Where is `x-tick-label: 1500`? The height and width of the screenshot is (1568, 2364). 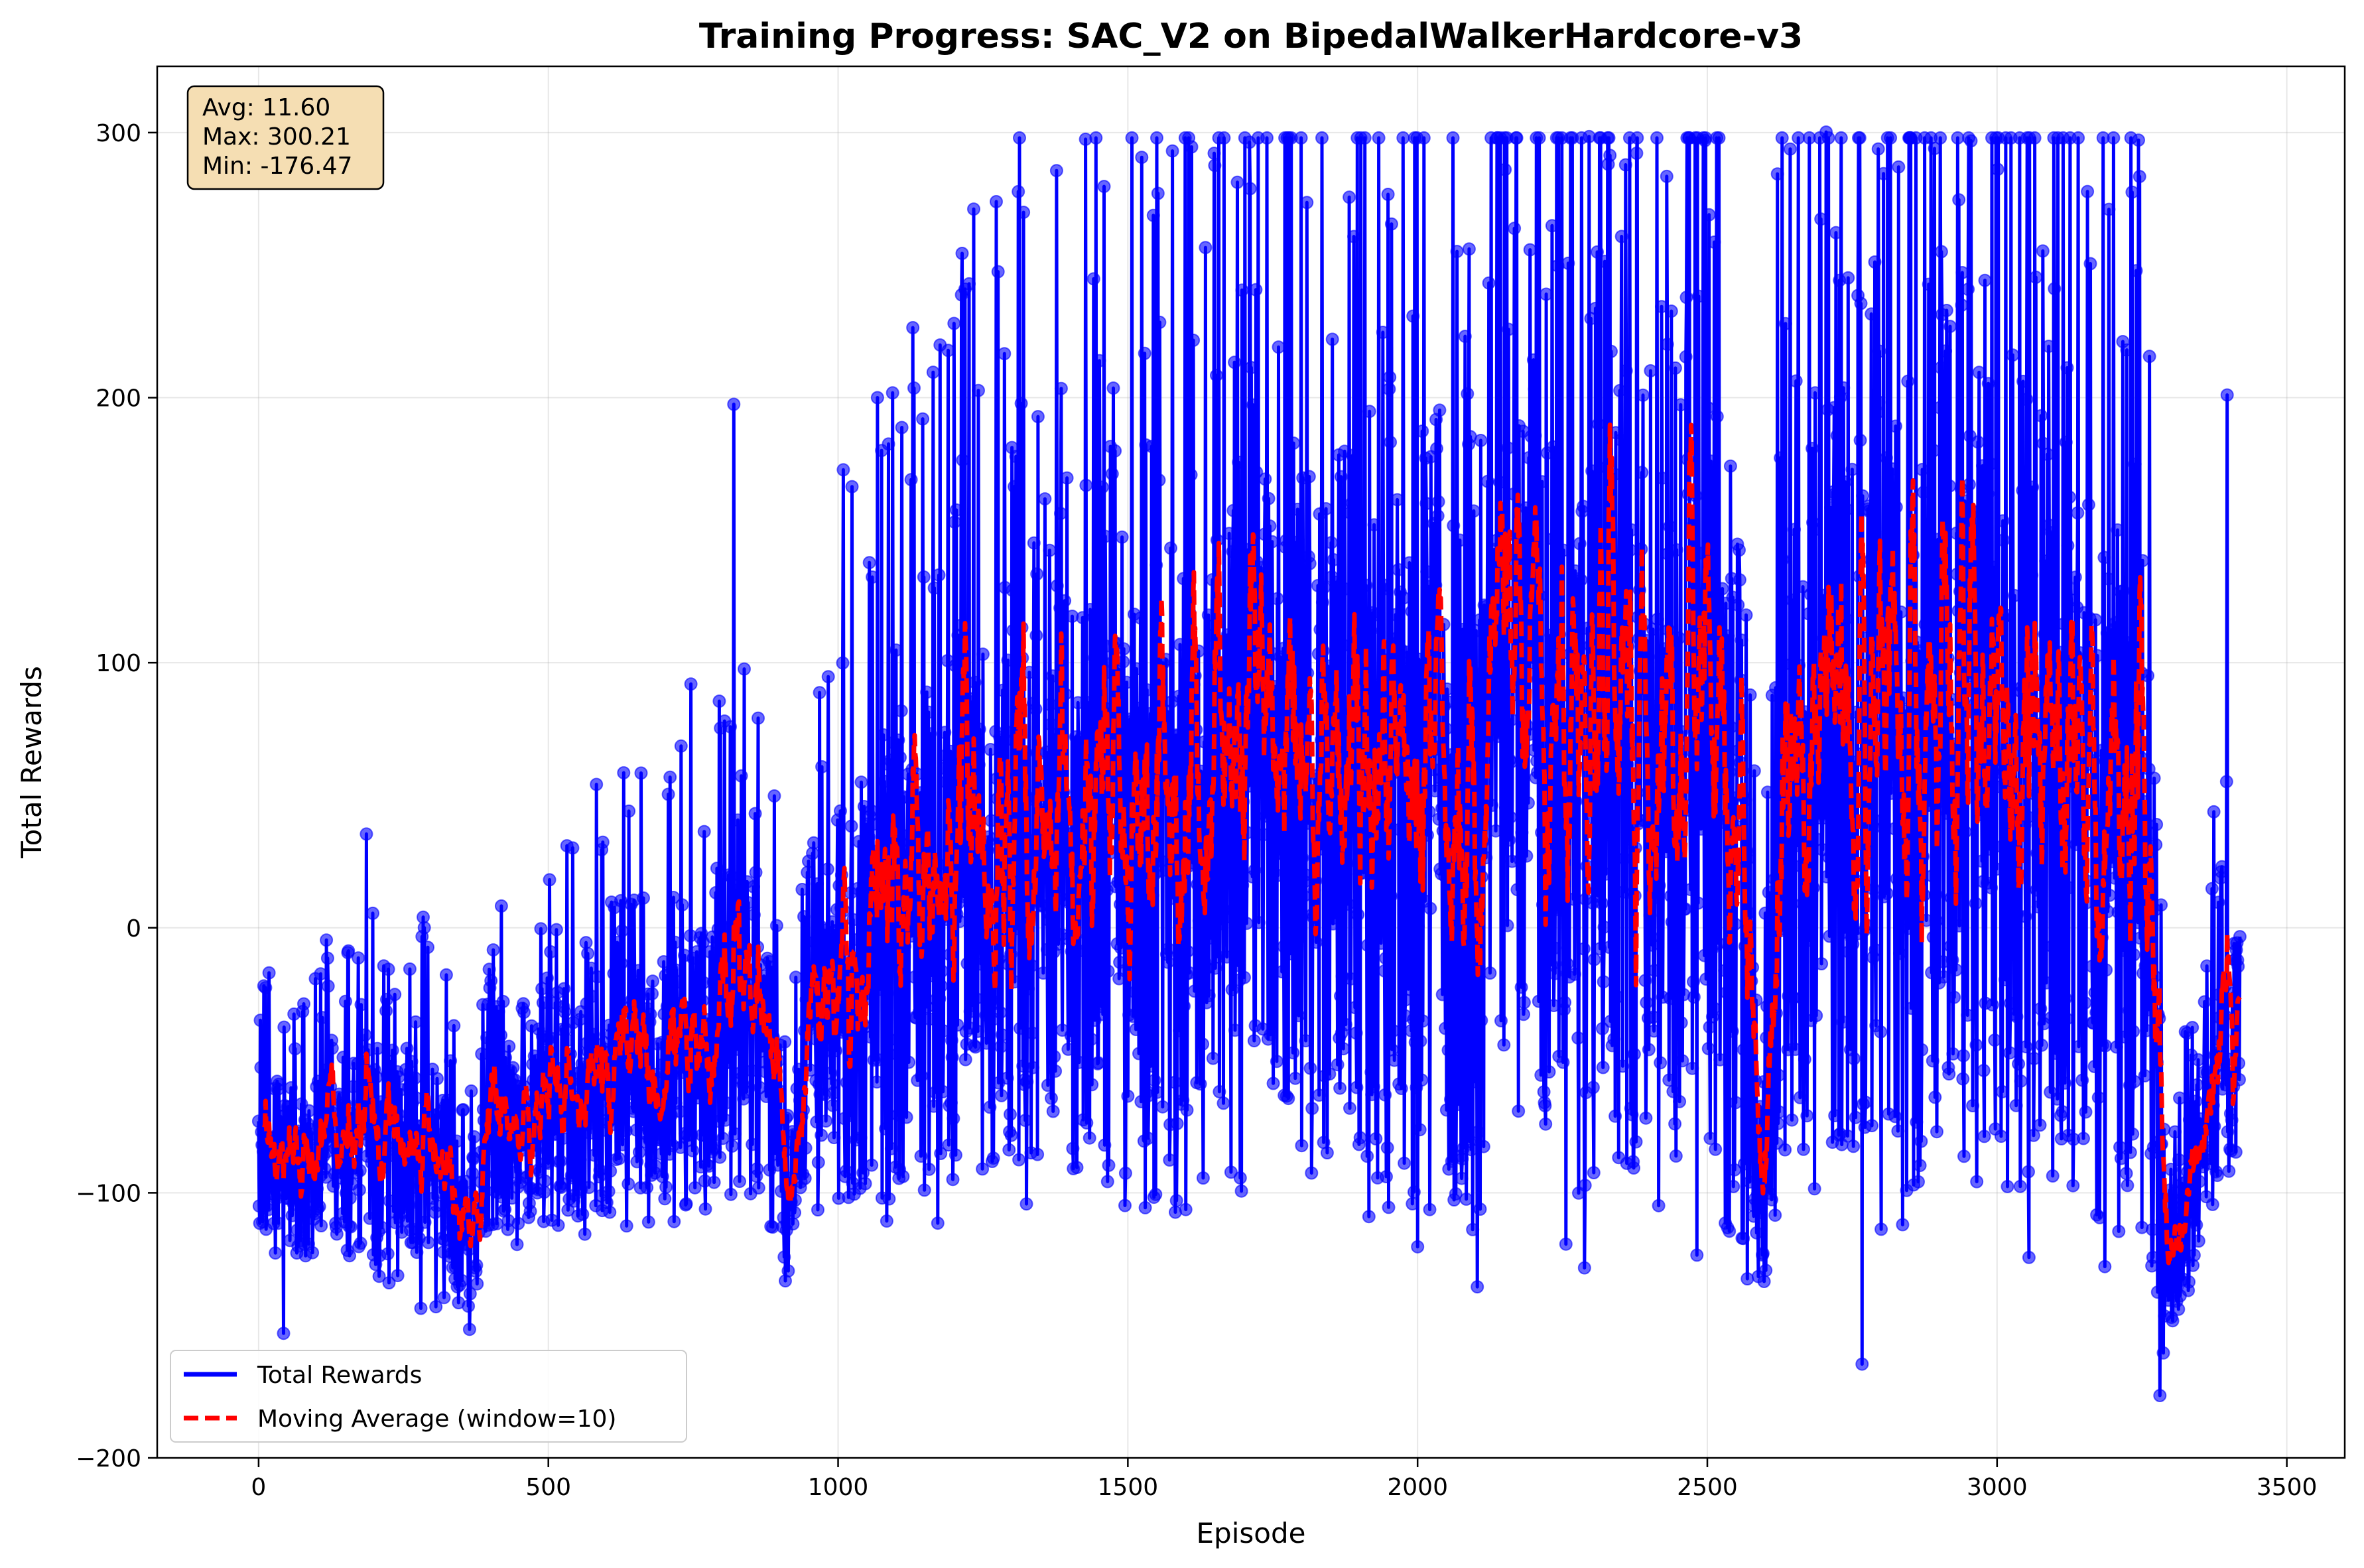
x-tick-label: 1500 is located at coordinates (1128, 1487).